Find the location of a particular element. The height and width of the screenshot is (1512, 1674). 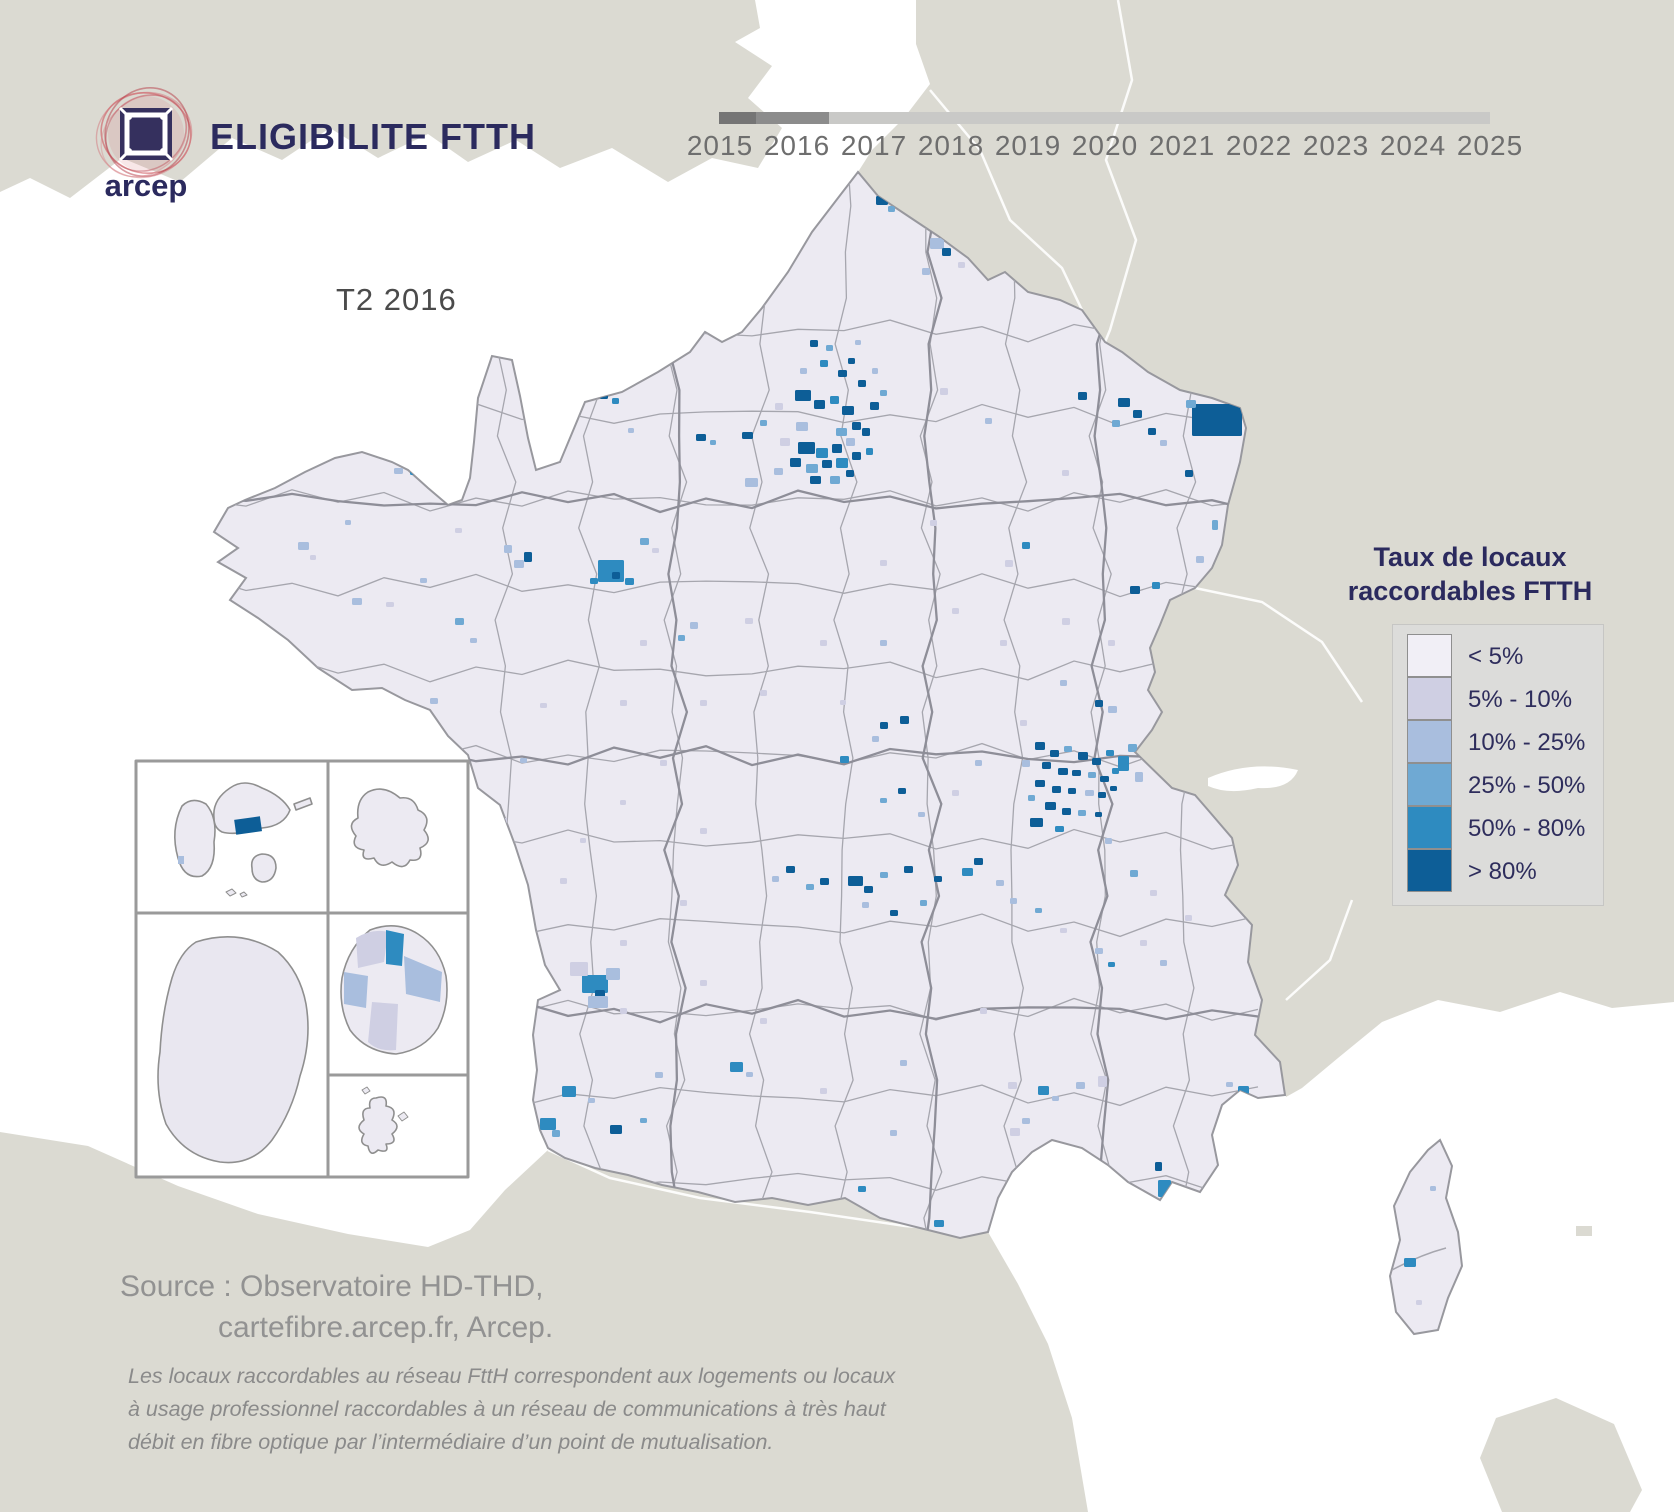

legend-row-3: 25% - 50% is located at coordinates (1505, 785).